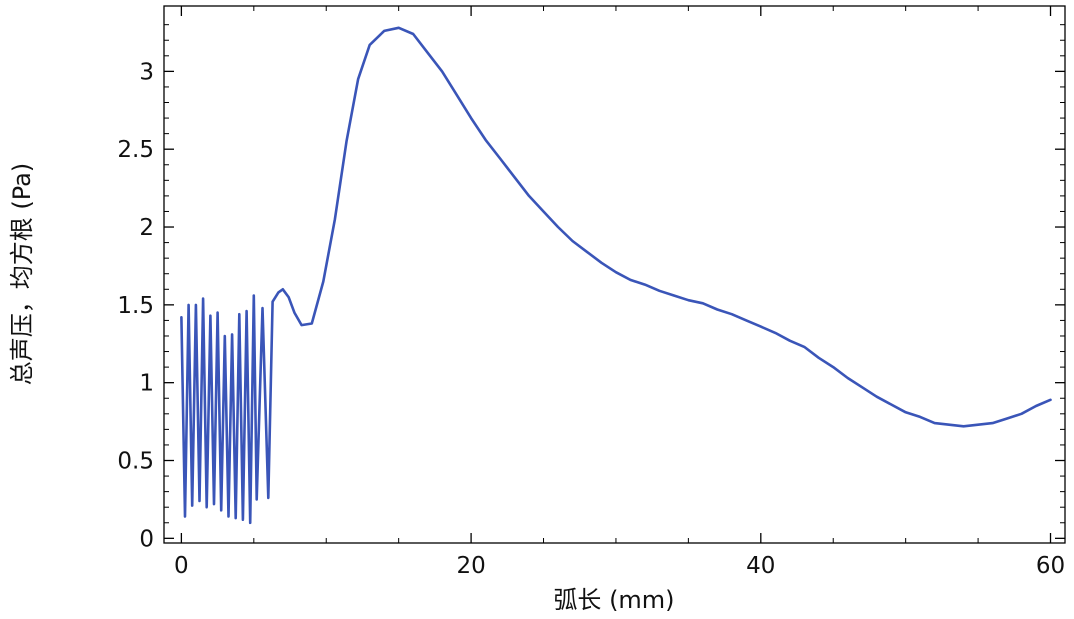  I want to click on y-axis-label: 总声压，均方根 (Pa), so click(22, 274).